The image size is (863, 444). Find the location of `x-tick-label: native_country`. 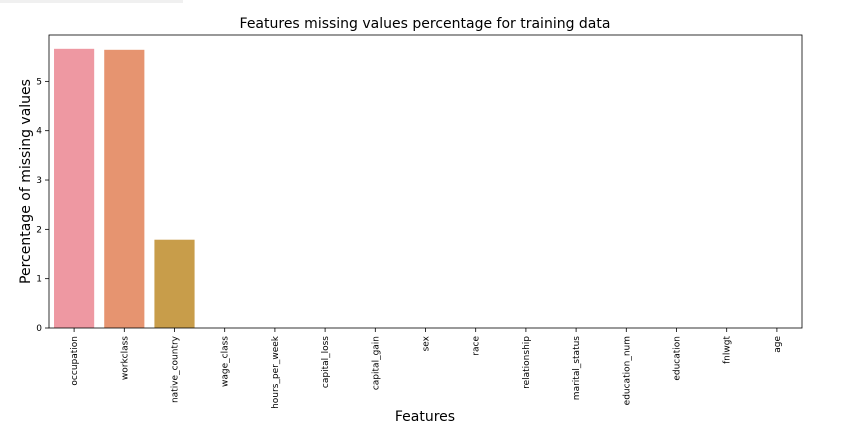

x-tick-label: native_country is located at coordinates (176, 369).